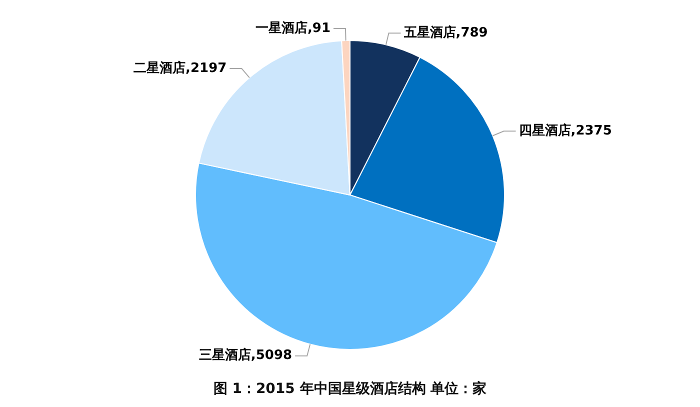  What do you see at coordinates (350, 389) in the screenshot?
I see `text: 图 1：2015 年中国星级酒店结构 单位：家` at bounding box center [350, 389].